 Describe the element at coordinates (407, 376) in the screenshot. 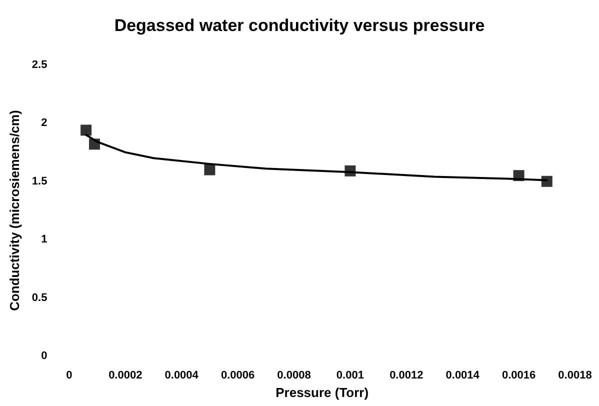

I see `x-tick-label: 0.0012` at that location.